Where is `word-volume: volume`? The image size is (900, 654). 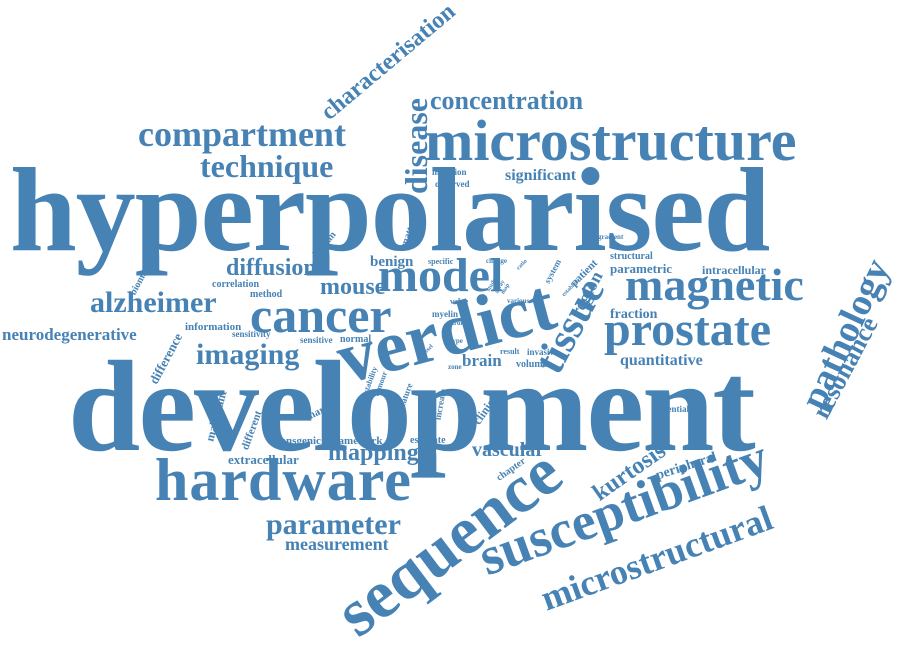
word-volume: volume is located at coordinates (532, 364).